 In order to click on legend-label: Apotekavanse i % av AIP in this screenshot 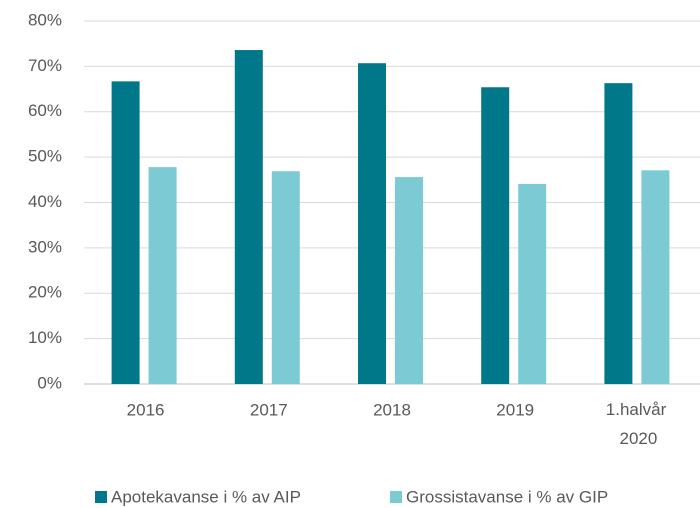, I will do `click(206, 496)`.